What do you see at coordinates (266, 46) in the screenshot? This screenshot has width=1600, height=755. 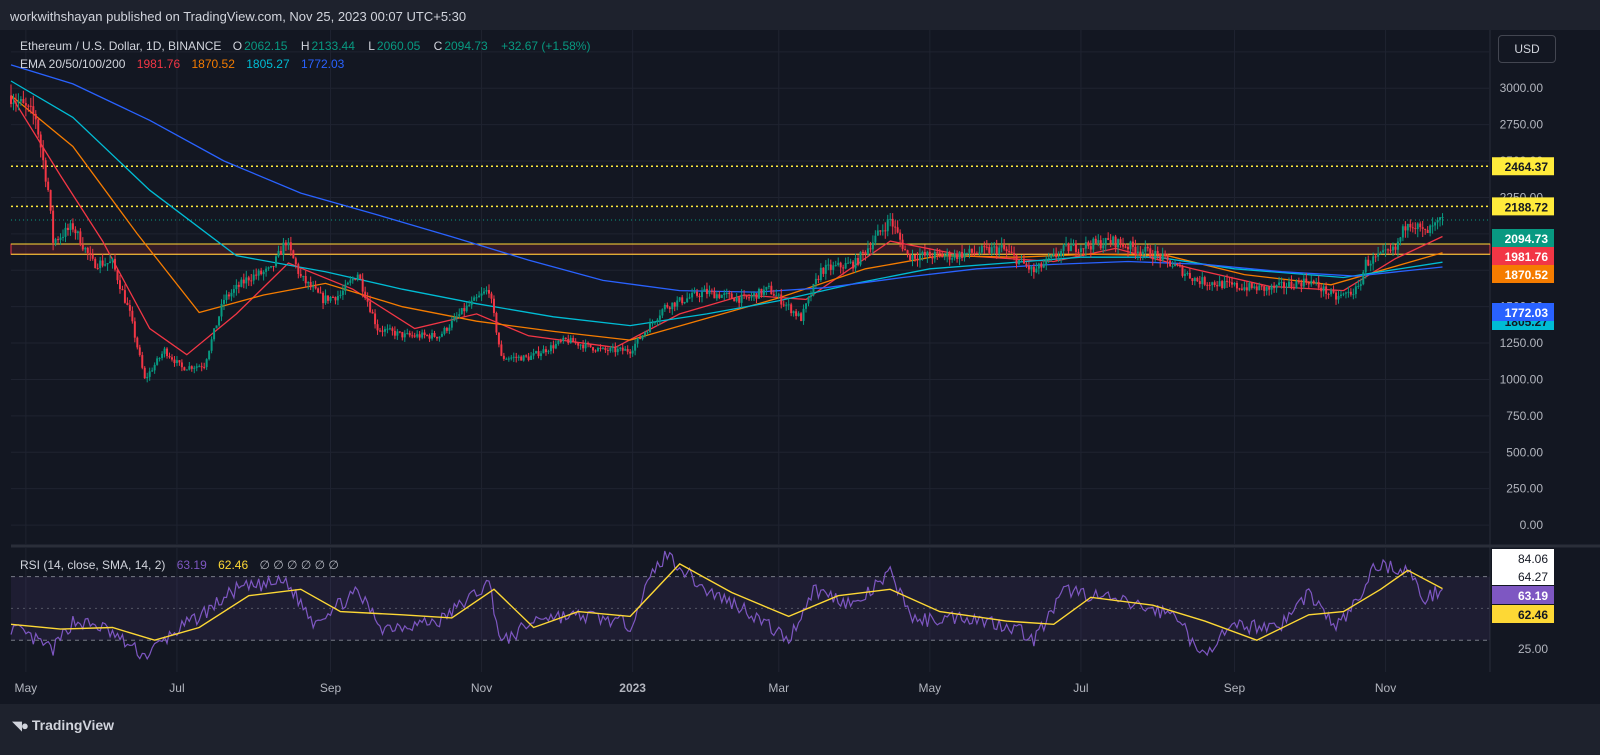 I see `open-value: 2062.15` at bounding box center [266, 46].